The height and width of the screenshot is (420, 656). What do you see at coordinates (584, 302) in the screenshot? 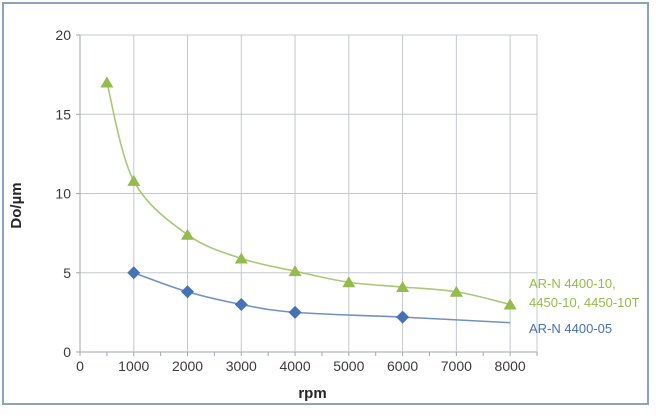
I see `legend-entry: 4450-10, 4450-10T` at bounding box center [584, 302].